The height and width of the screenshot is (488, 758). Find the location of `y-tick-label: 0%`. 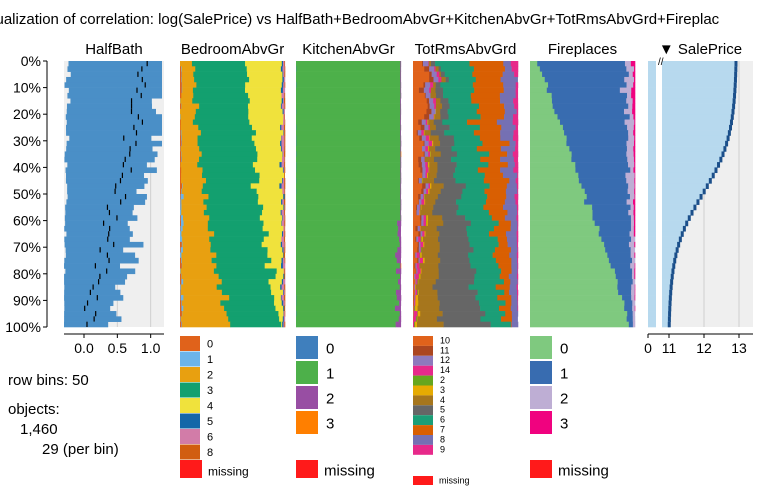

y-tick-label: 0% is located at coordinates (31, 61).